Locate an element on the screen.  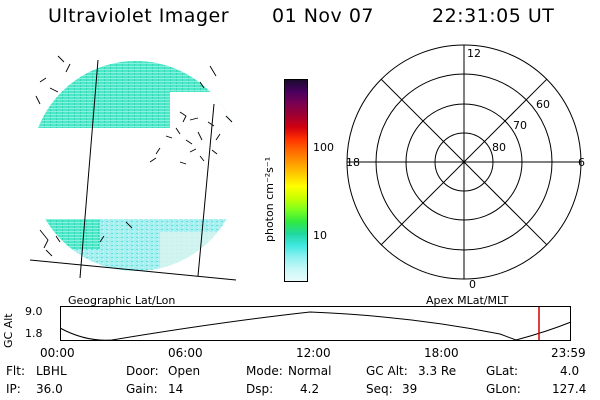
colorbar-unit-label: photon cm⁻²s⁻¹ is located at coordinates (269, 199).